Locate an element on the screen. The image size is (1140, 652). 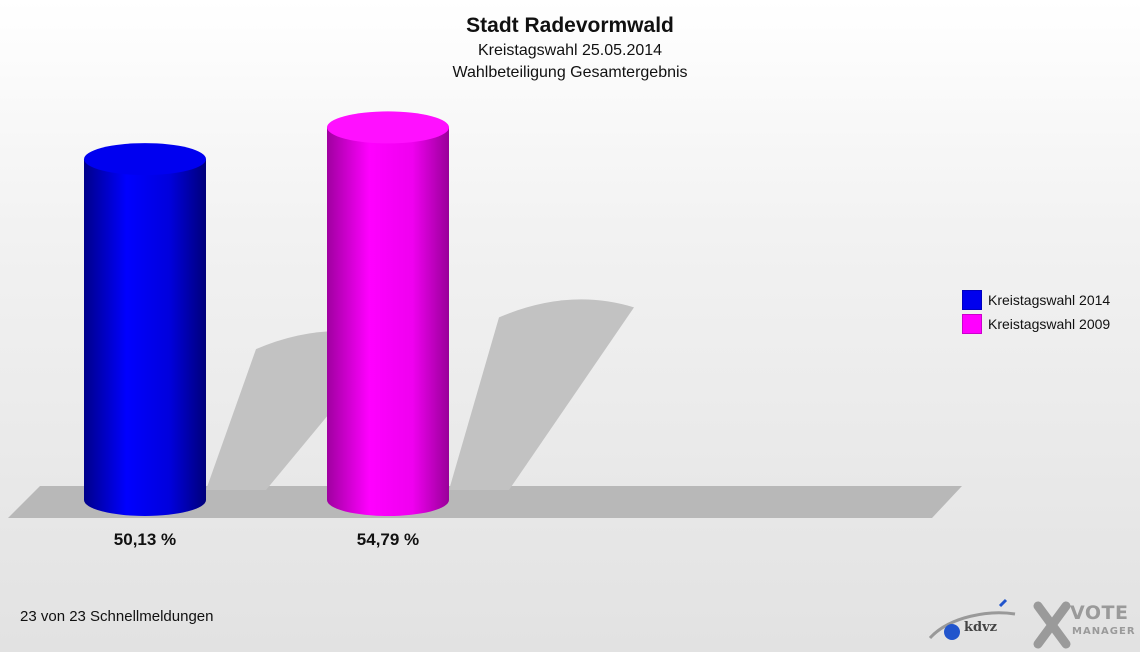
bar-value-label: 54,79 % is located at coordinates (388, 539).